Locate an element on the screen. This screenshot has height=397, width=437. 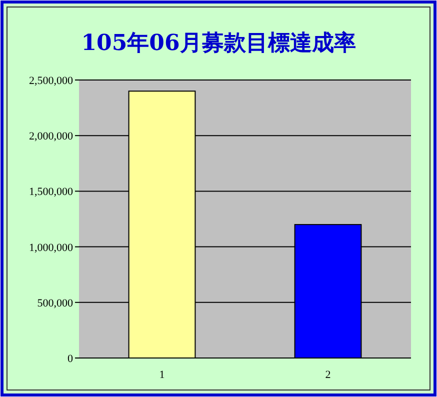
y-tick-label: 1,000,000 is located at coordinates (51, 248).